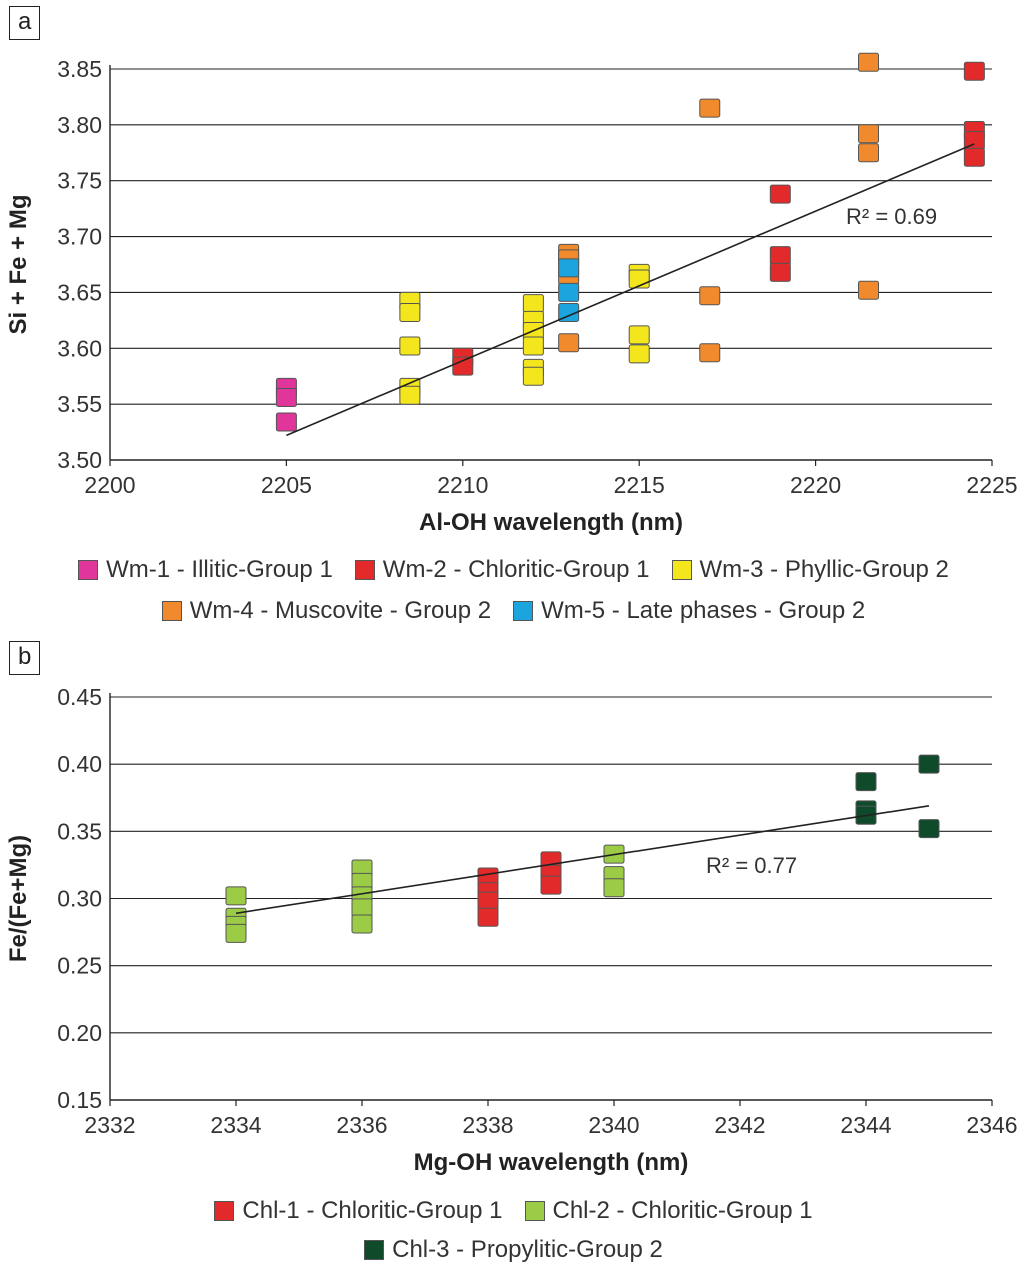 The width and height of the screenshot is (1027, 1276). What do you see at coordinates (79, 966) in the screenshot?
I see `y-tick-label-2: 0.25` at bounding box center [79, 966].